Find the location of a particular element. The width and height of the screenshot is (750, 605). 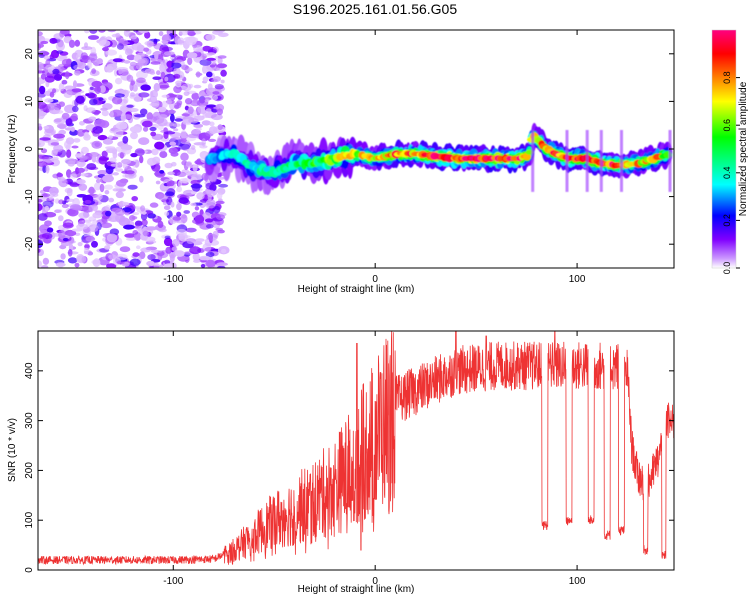

colorbar-tick-label: 0.6 is located at coordinates (727, 125).